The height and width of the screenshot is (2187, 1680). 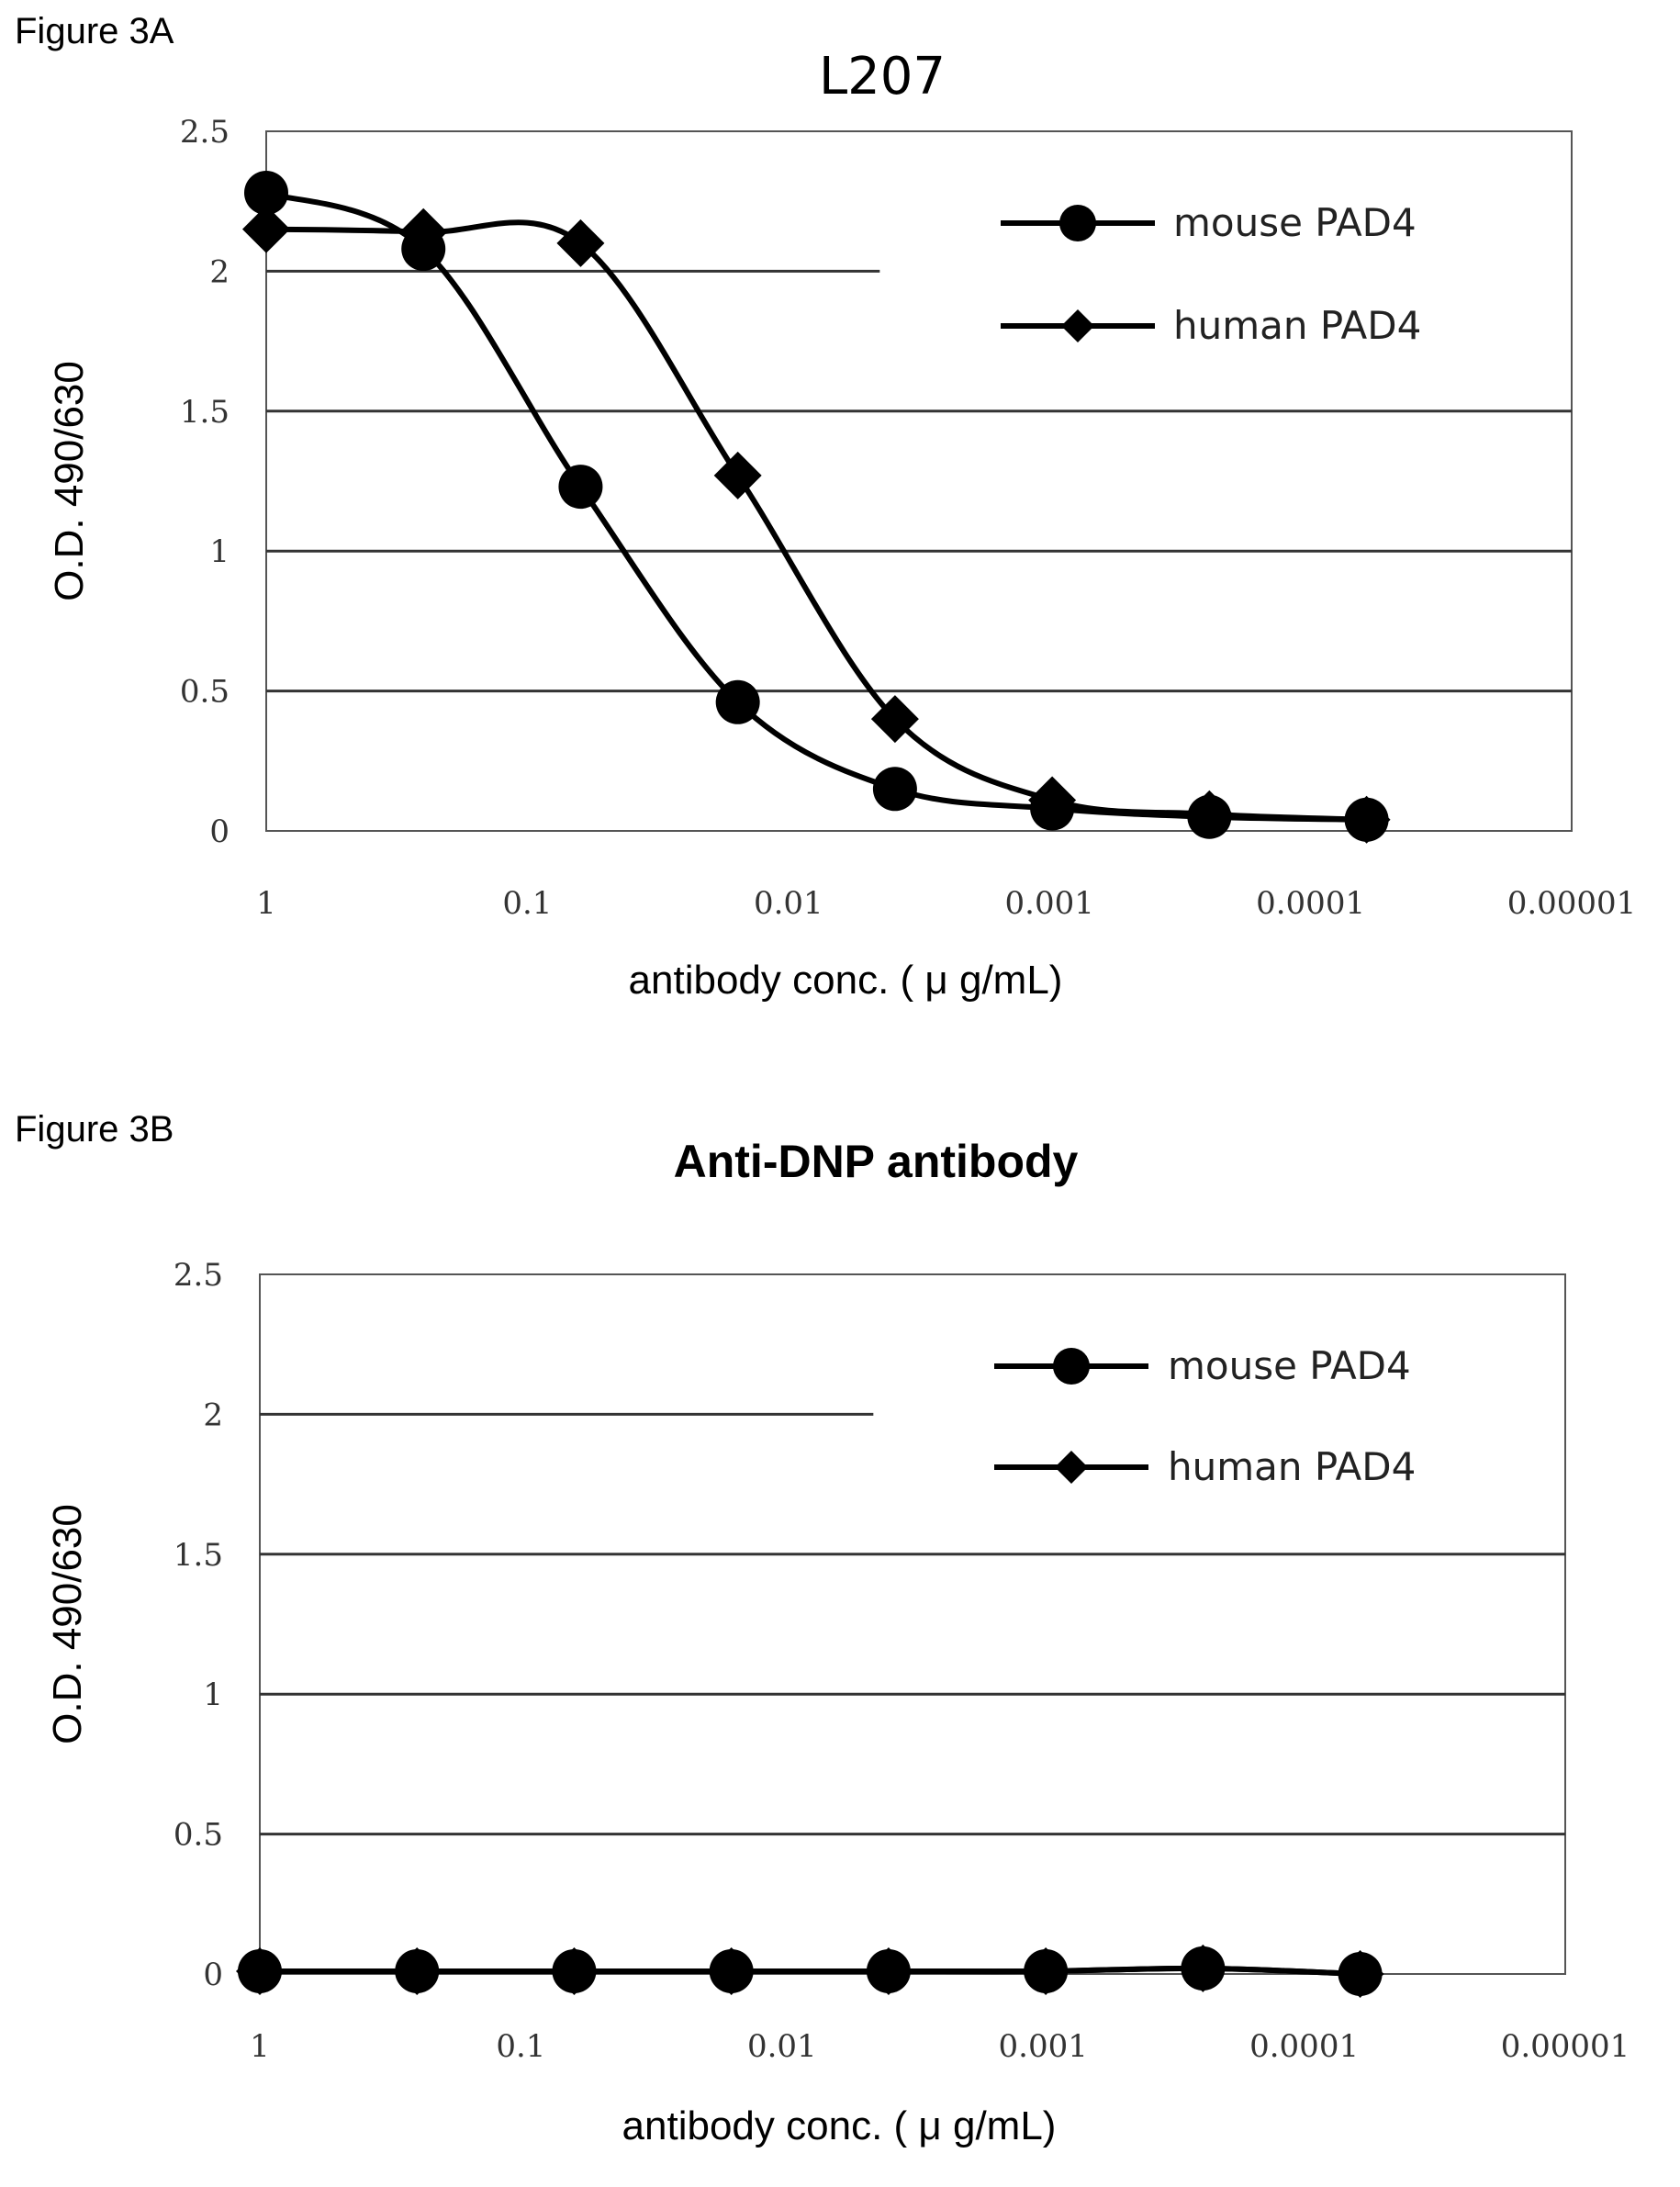 What do you see at coordinates (94, 31) in the screenshot?
I see `figure-3a-label: Figure 3A` at bounding box center [94, 31].